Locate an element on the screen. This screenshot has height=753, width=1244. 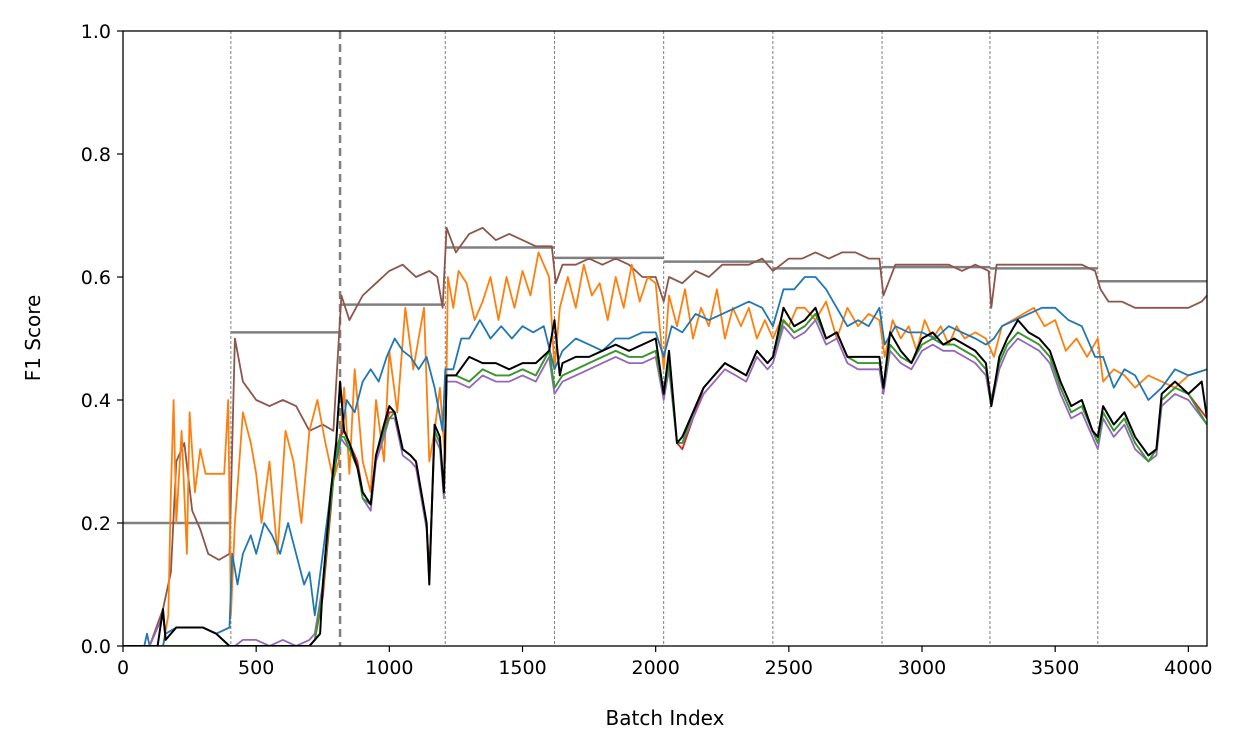
x-tick-label-6: 3000 is located at coordinates (922, 668).